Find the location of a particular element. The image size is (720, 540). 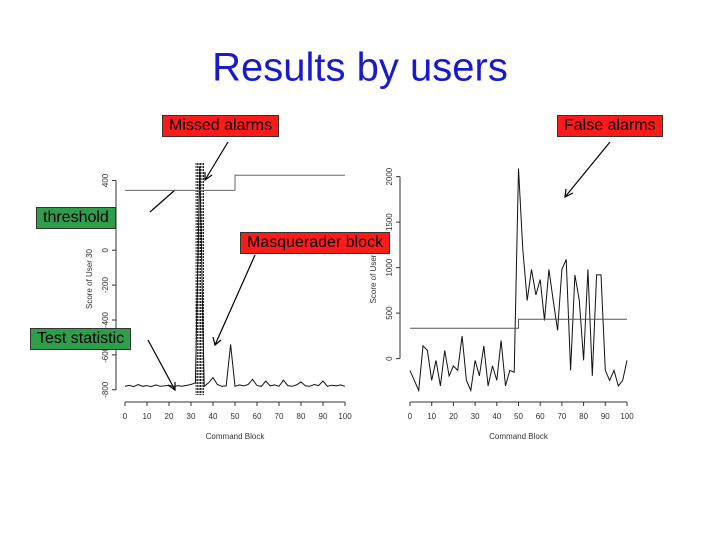

threshold-label: threshold is located at coordinates (76, 218).